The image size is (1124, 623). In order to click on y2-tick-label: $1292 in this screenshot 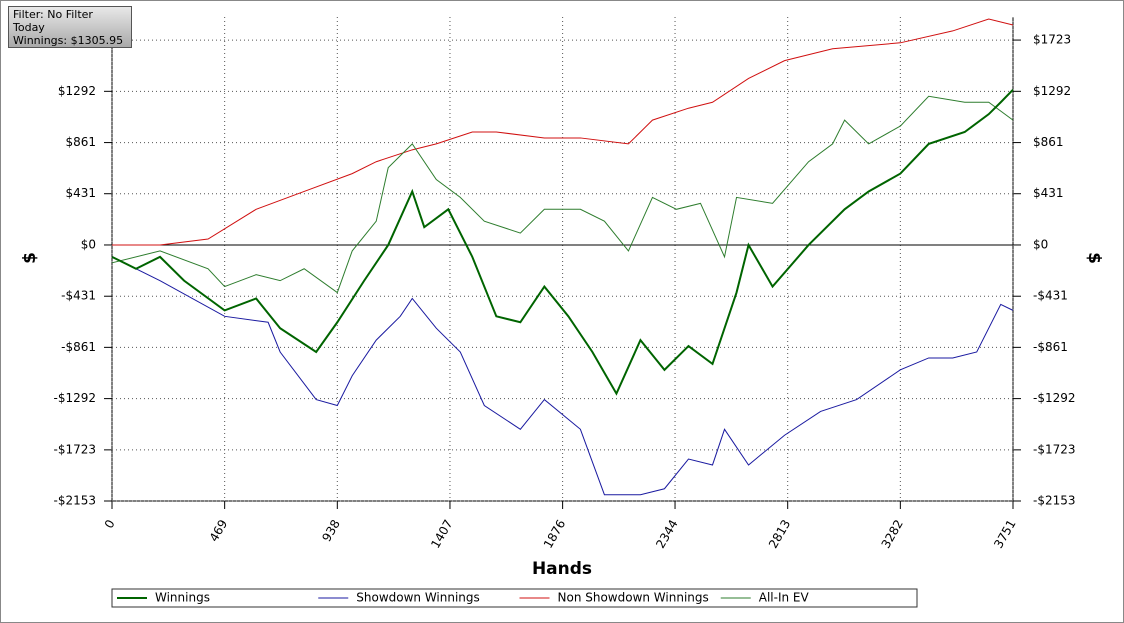, I will do `click(1052, 91)`.